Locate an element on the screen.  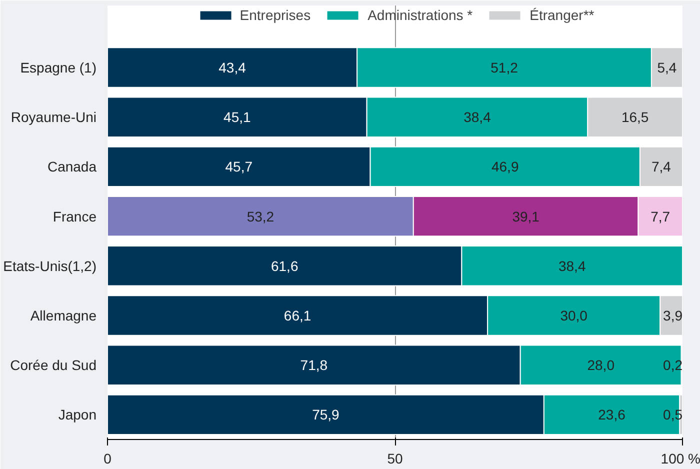
data-label: 51,2 is located at coordinates (504, 68).